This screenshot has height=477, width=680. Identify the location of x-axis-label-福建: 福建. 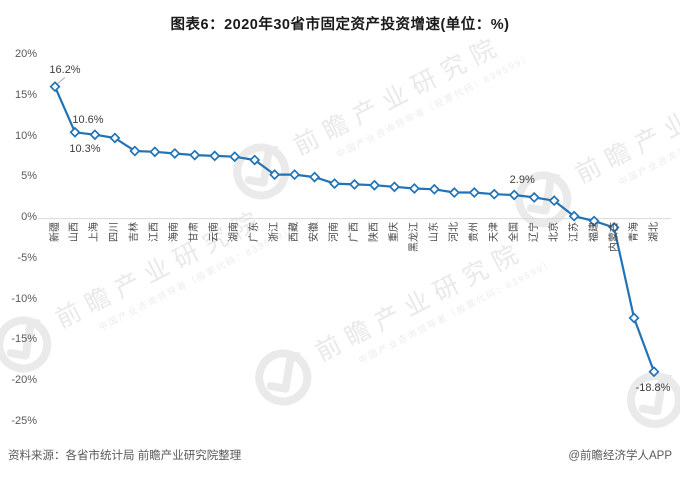
(594, 232).